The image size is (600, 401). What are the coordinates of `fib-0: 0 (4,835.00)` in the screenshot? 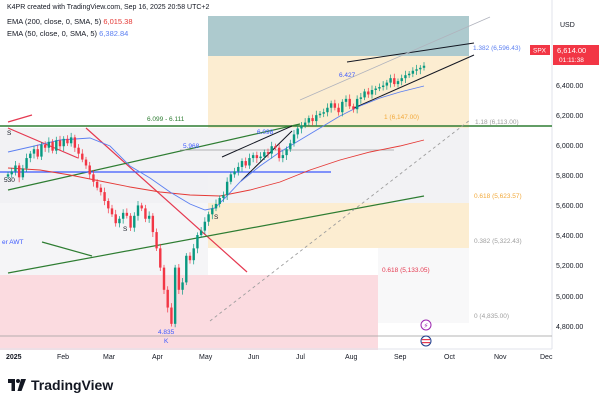 It's located at (491, 316).